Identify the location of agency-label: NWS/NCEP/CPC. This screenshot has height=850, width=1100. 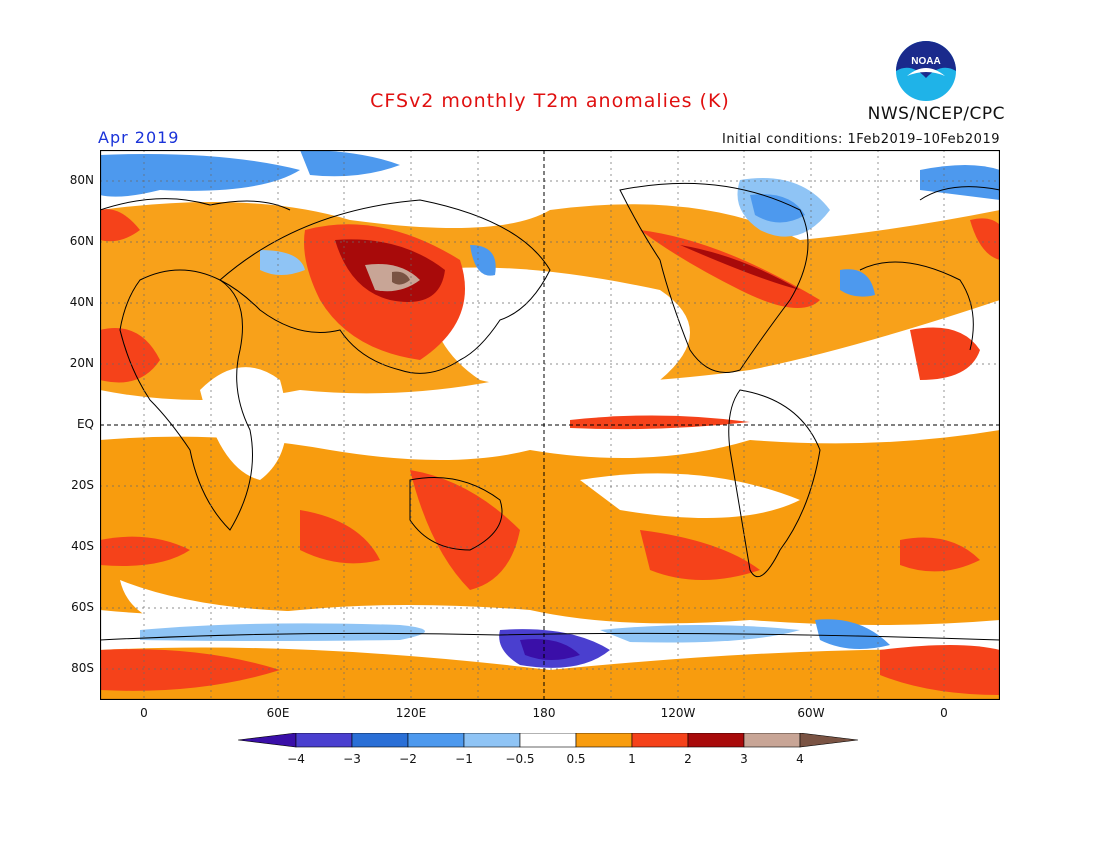
(936, 114).